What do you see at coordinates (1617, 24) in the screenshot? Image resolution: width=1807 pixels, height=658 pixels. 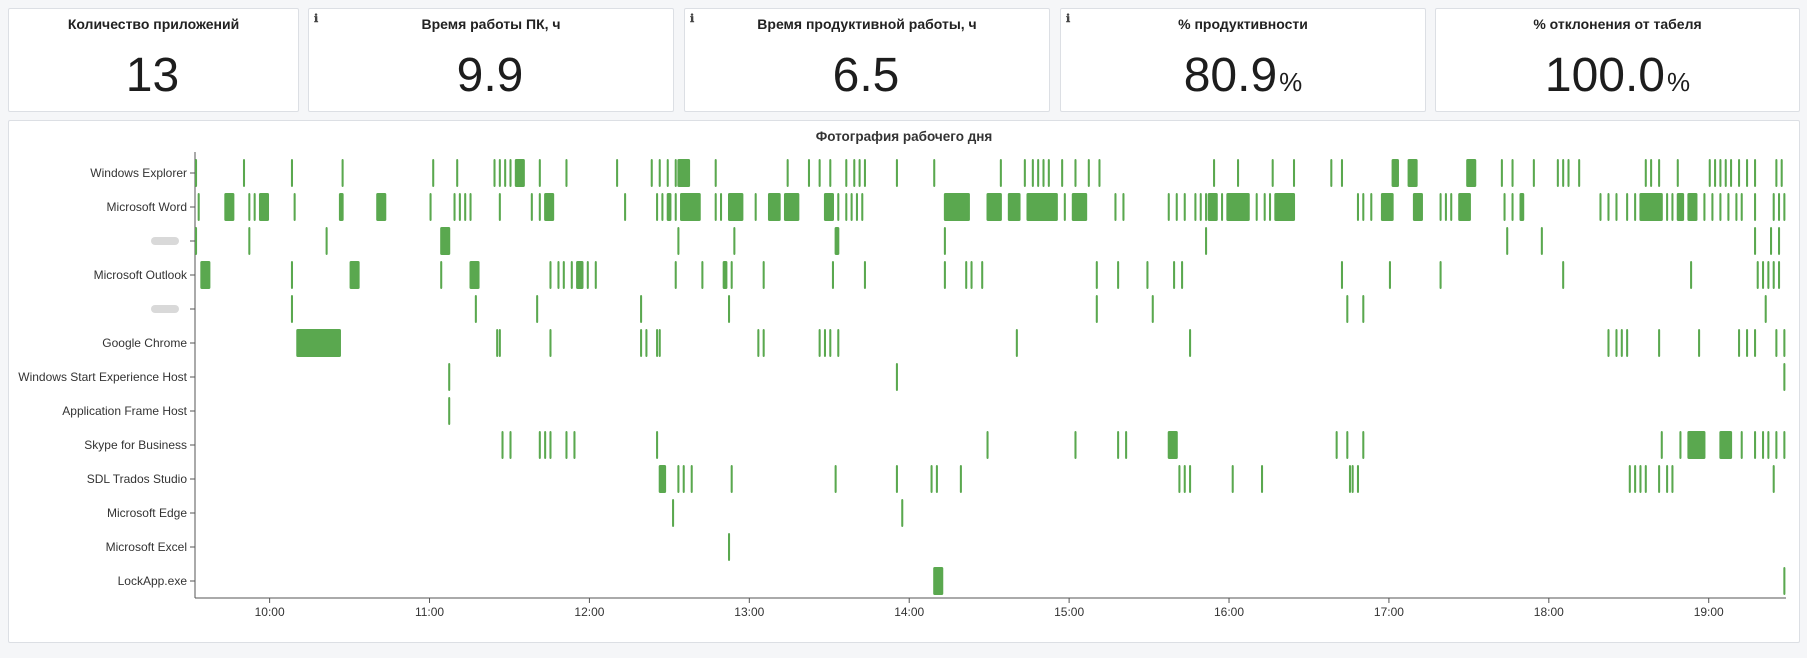 I see `kpi-title: % отклонения от табеля` at bounding box center [1617, 24].